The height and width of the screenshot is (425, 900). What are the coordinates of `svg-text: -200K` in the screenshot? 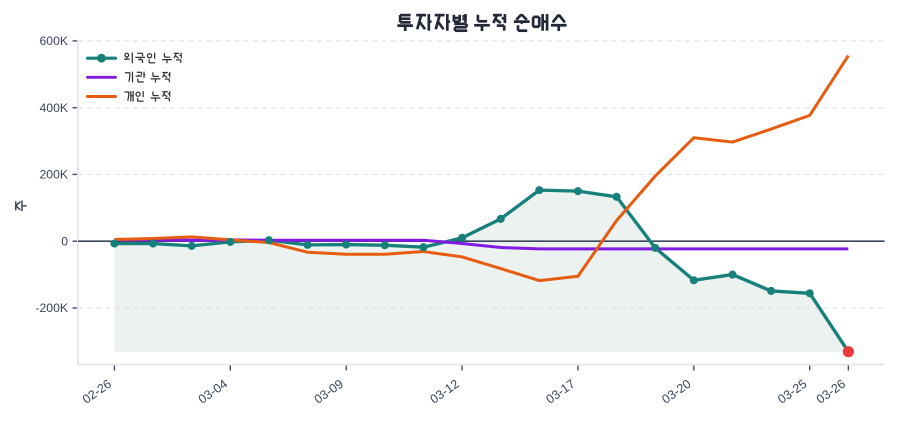 It's located at (51, 308).